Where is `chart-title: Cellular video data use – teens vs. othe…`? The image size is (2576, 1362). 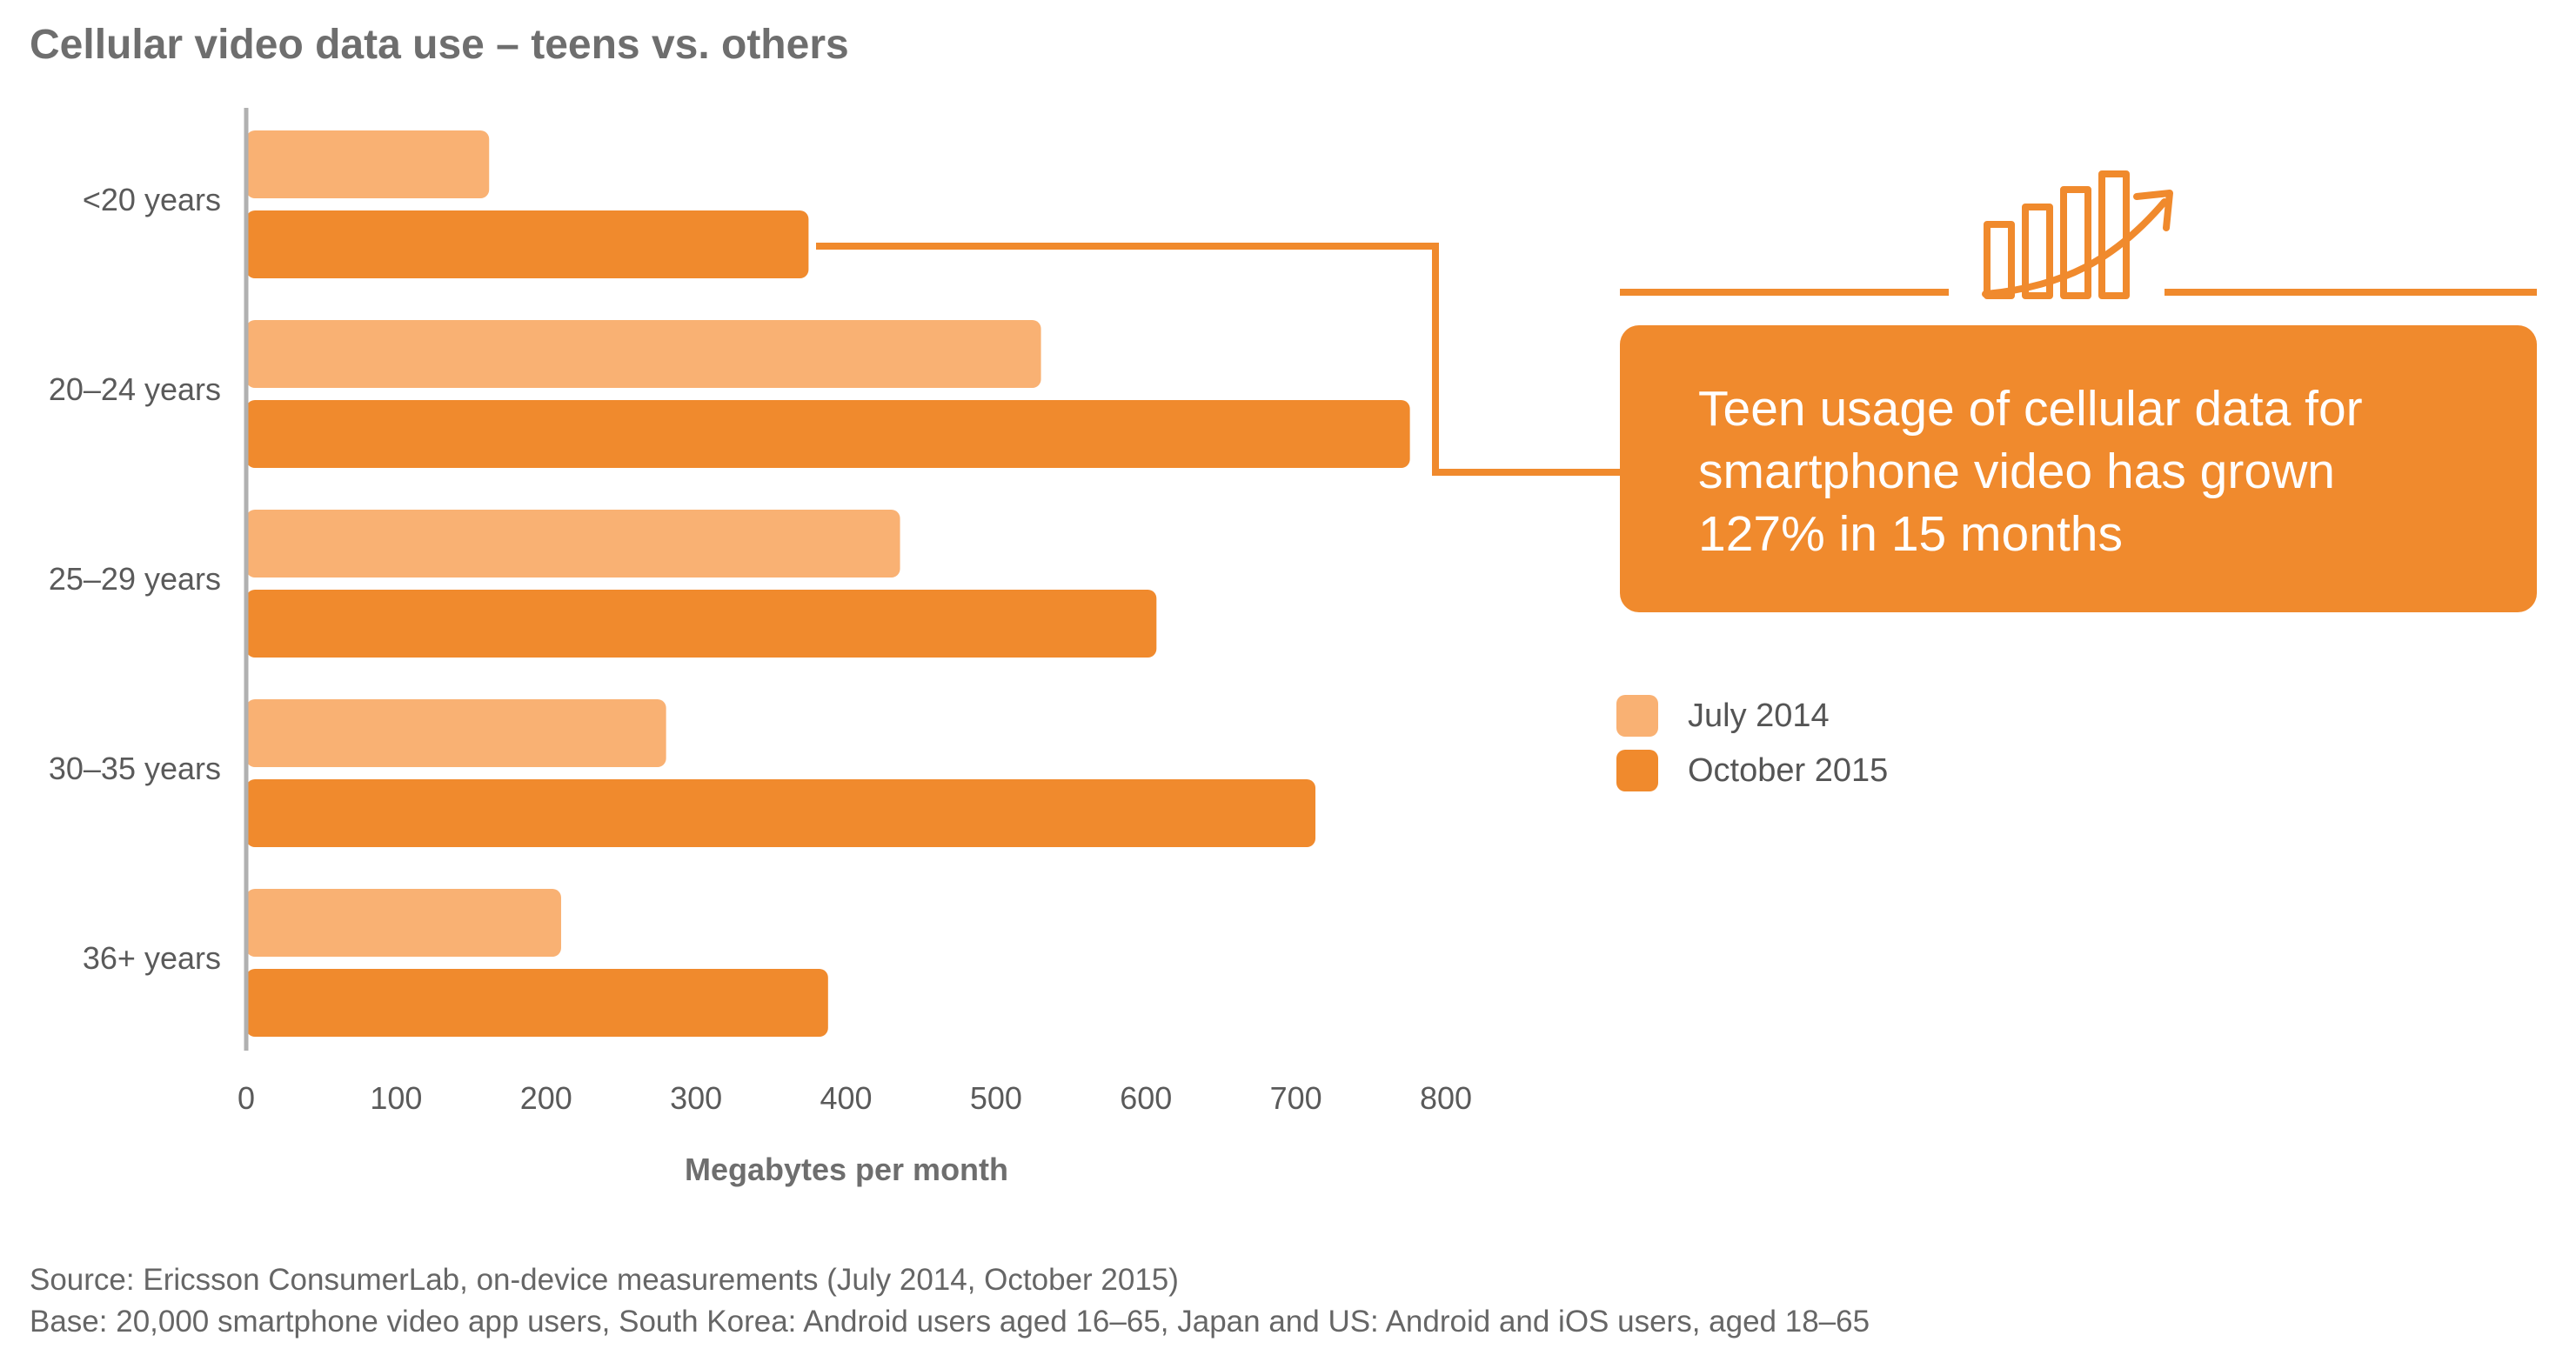
chart-title: Cellular video data use – teens vs. othe… is located at coordinates (439, 45).